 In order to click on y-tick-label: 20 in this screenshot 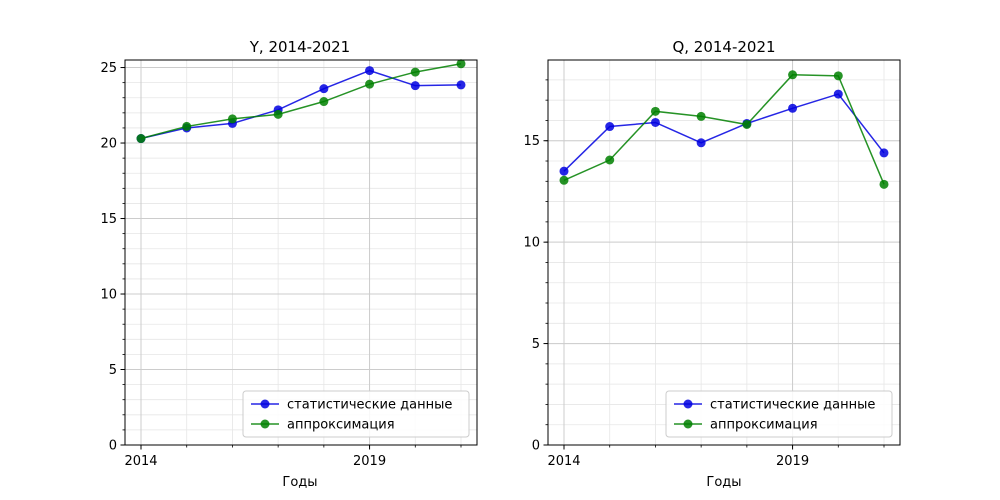, I will do `click(108, 144)`.